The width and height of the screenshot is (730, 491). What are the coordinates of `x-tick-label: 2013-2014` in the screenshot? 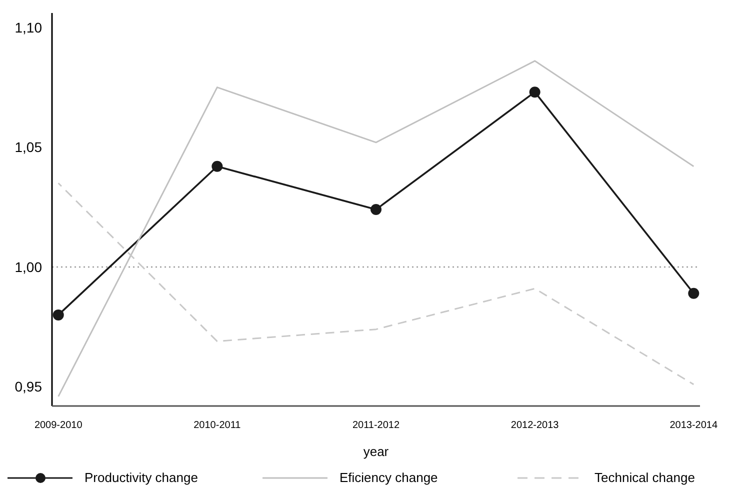 It's located at (694, 425).